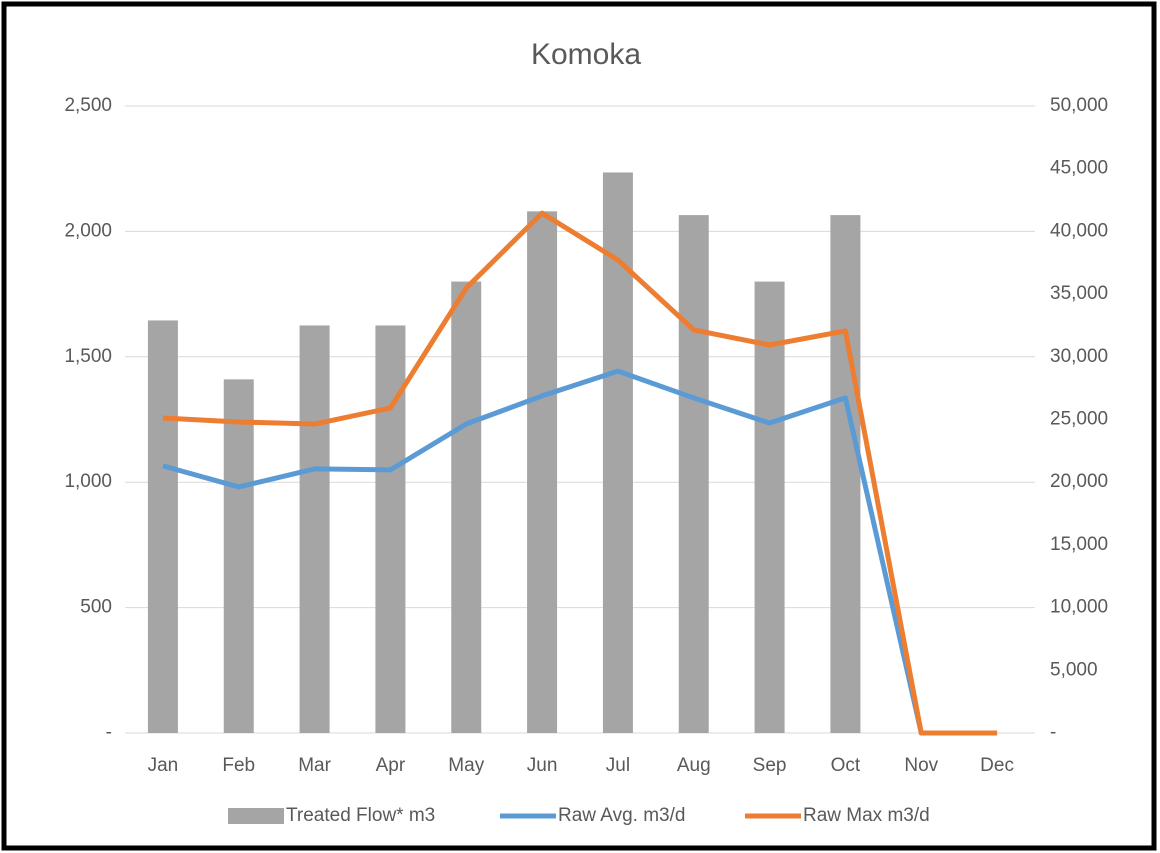 The width and height of the screenshot is (1160, 853). Describe the element at coordinates (694, 765) in the screenshot. I see `x-tick-label: Aug` at that location.